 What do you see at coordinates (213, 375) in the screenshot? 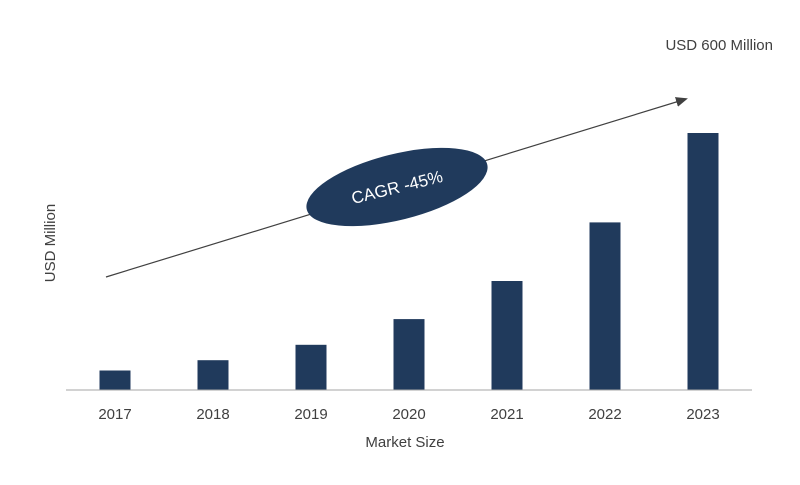
I see `bar-2018` at bounding box center [213, 375].